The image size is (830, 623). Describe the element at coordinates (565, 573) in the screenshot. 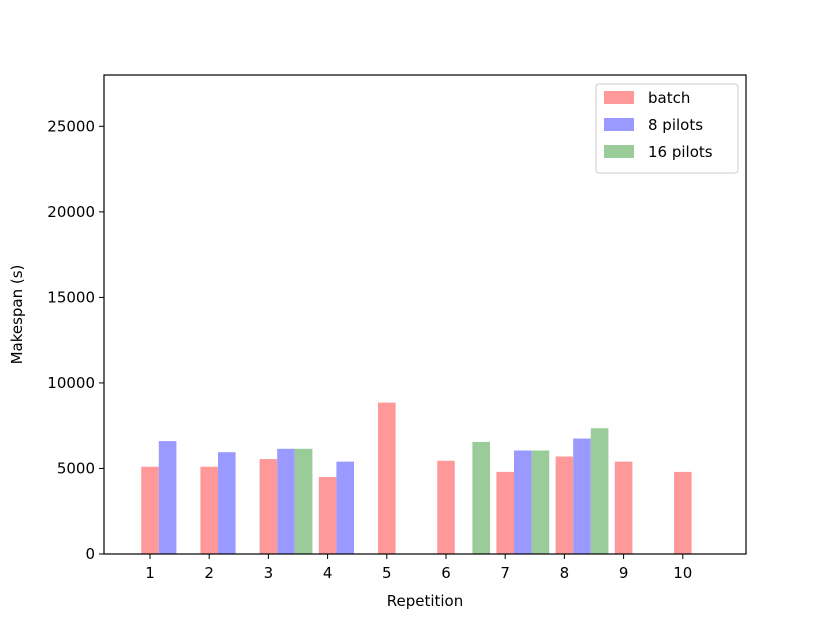

I see `x-tick-label: 8` at that location.